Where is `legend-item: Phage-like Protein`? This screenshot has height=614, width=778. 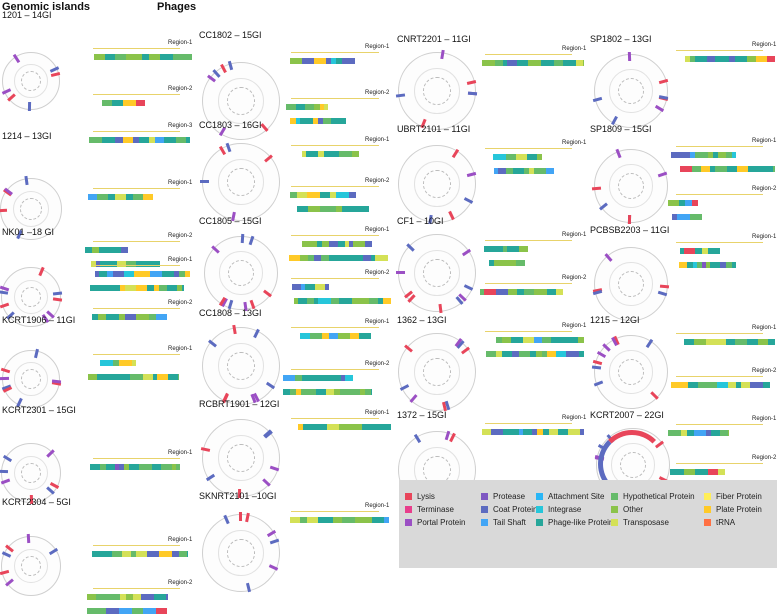 legend-item: Phage-like Protein is located at coordinates (574, 522).